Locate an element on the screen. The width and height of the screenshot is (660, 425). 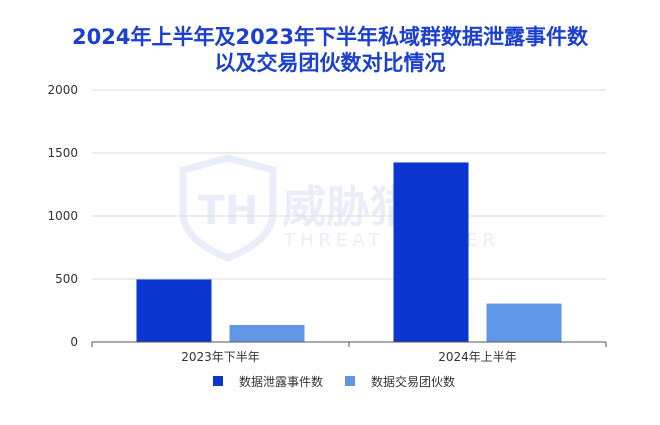
y-tick-label: 1500 is located at coordinates (62, 153).